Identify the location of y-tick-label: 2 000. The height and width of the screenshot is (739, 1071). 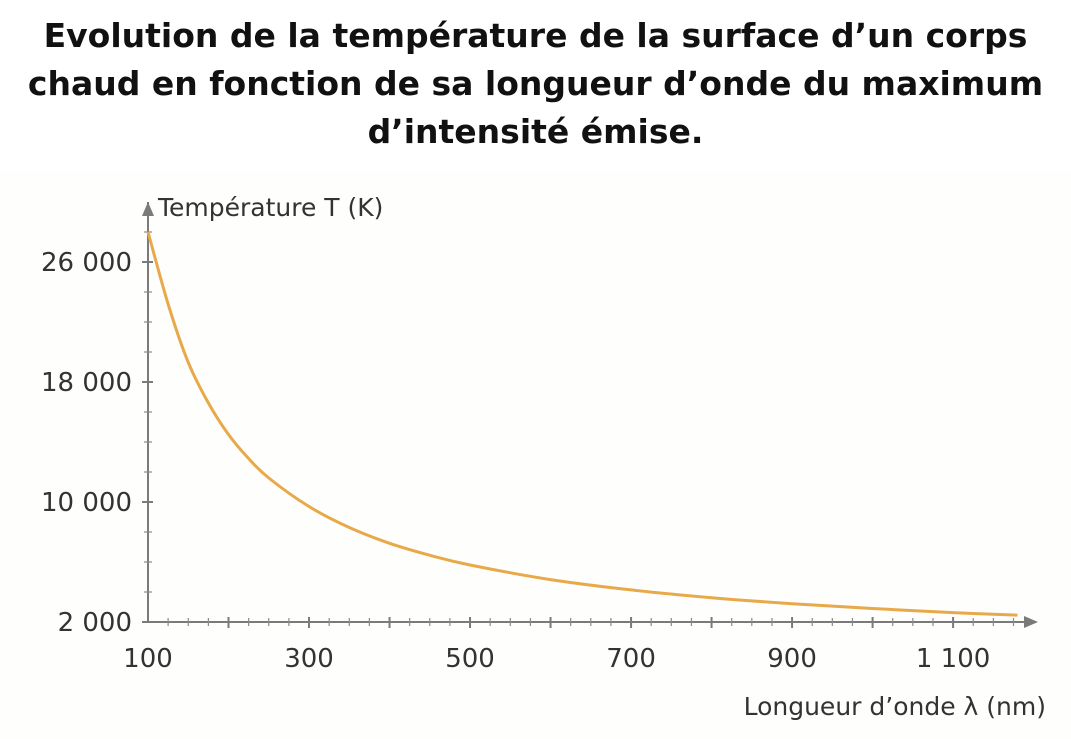
(95, 623).